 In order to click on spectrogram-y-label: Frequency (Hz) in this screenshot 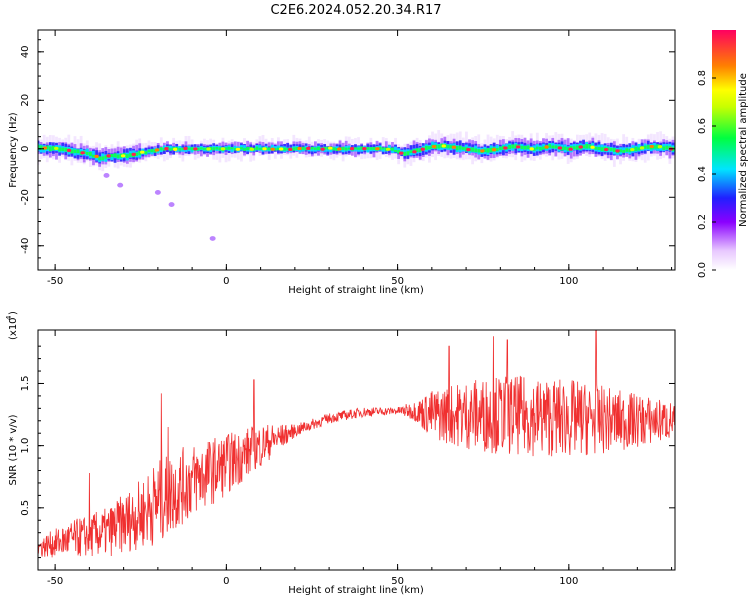, I will do `click(13, 150)`.